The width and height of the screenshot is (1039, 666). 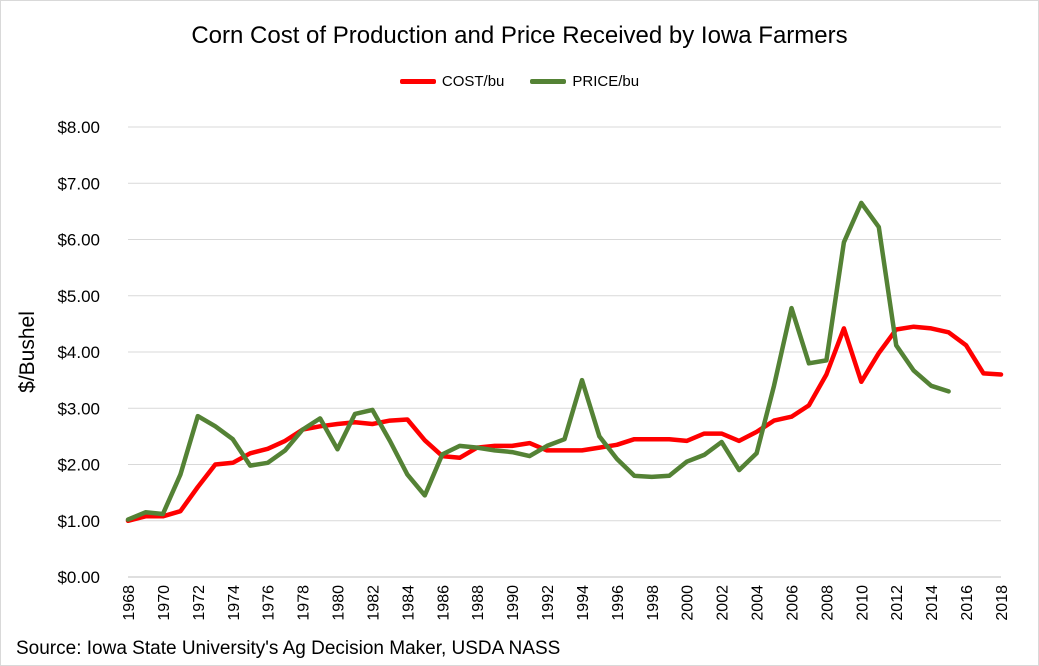 What do you see at coordinates (653, 603) in the screenshot?
I see `x-tick-label: 1998` at bounding box center [653, 603].